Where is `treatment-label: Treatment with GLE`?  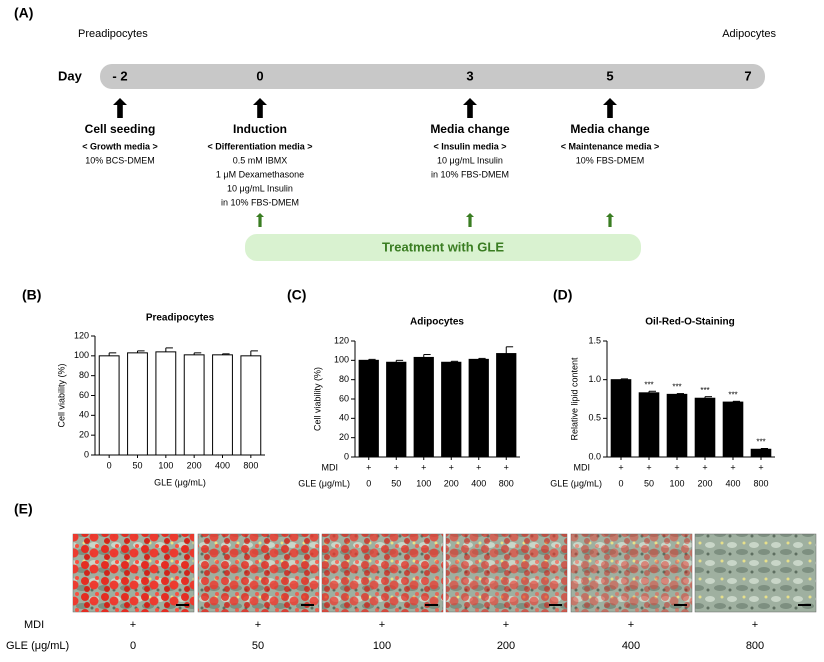 treatment-label: Treatment with GLE is located at coordinates (443, 246).